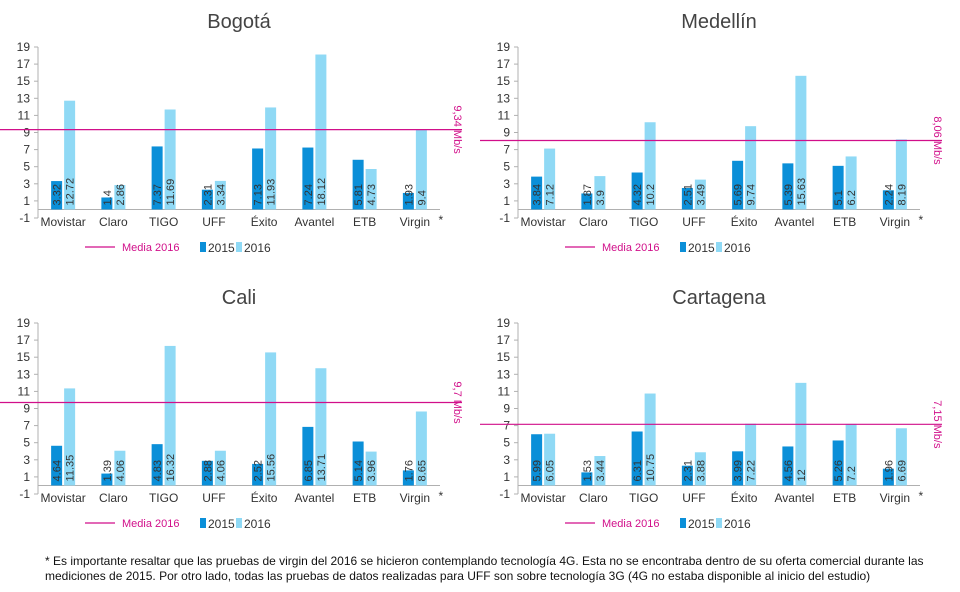  What do you see at coordinates (26, 460) in the screenshot?
I see `y-tick-label: 3` at bounding box center [26, 460].